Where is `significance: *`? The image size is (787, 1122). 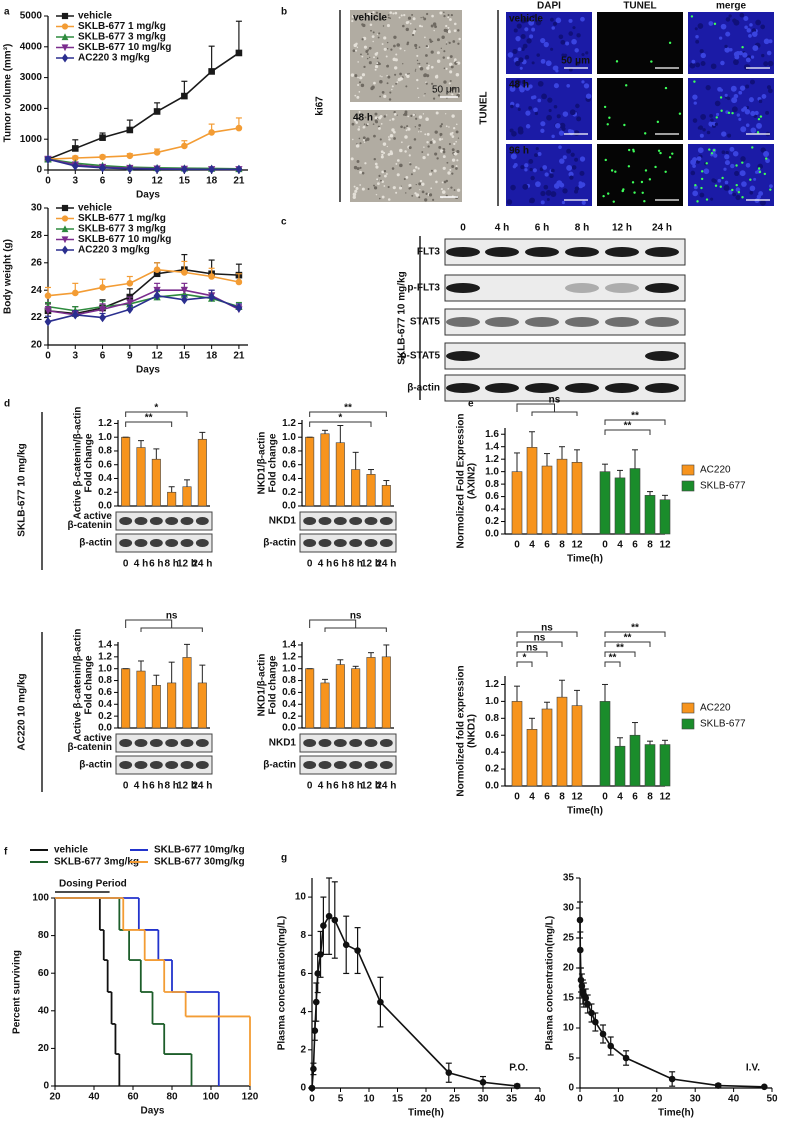 significance: * is located at coordinates (340, 418).